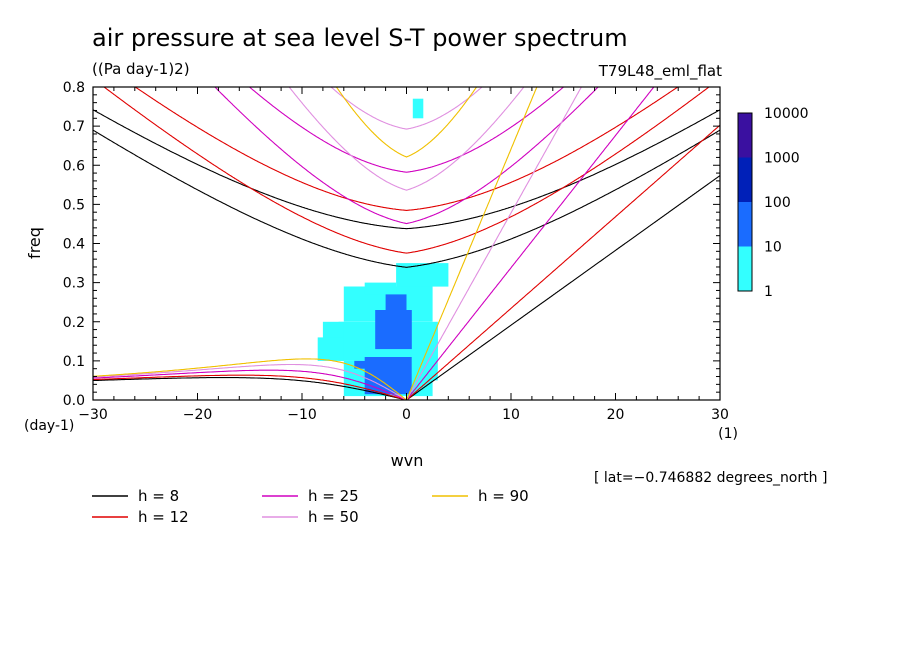  I want to click on y-tick-label: 0.5, so click(74, 205).